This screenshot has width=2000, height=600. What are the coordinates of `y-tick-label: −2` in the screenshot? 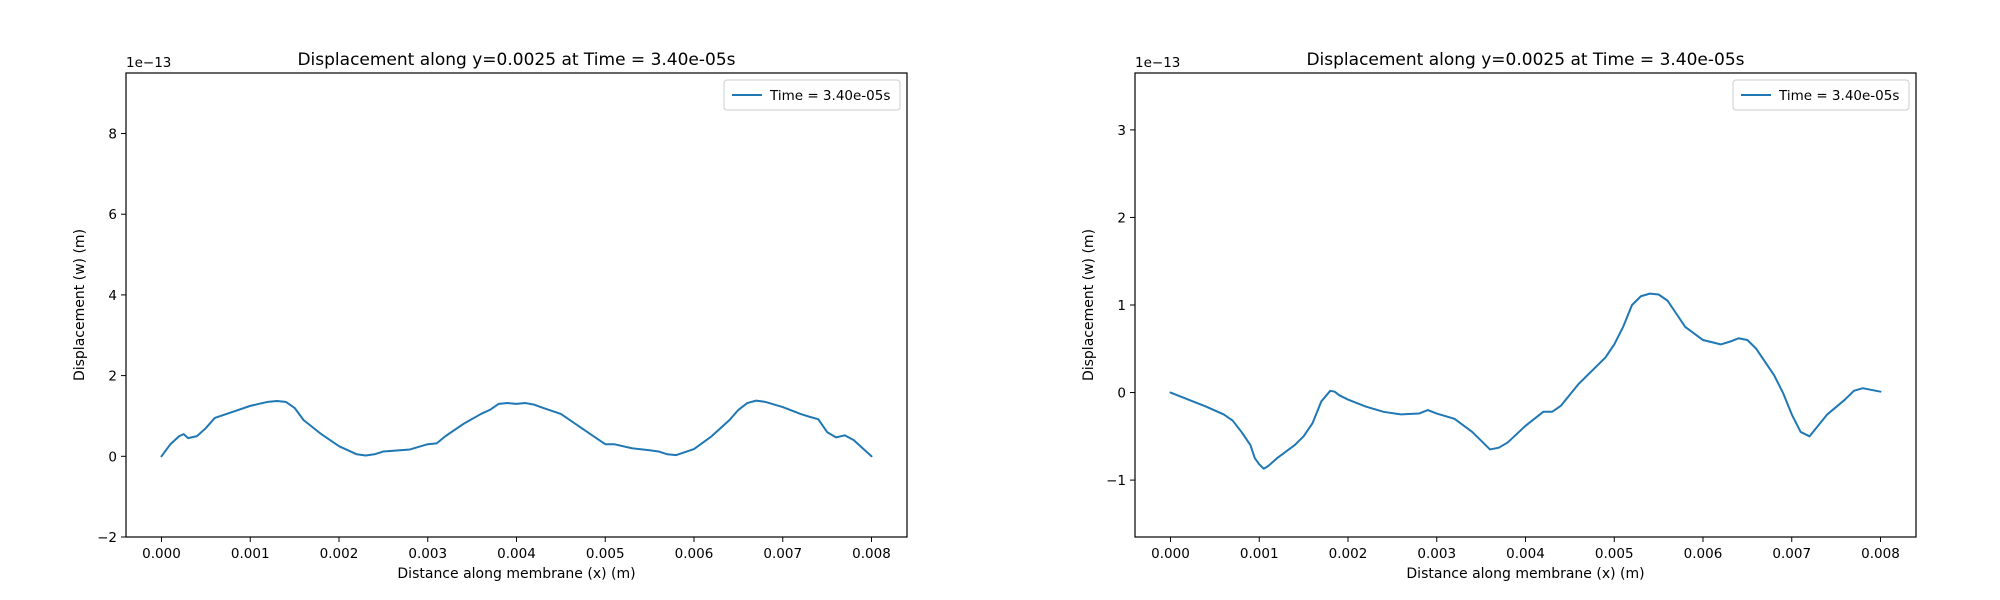 It's located at (107, 538).